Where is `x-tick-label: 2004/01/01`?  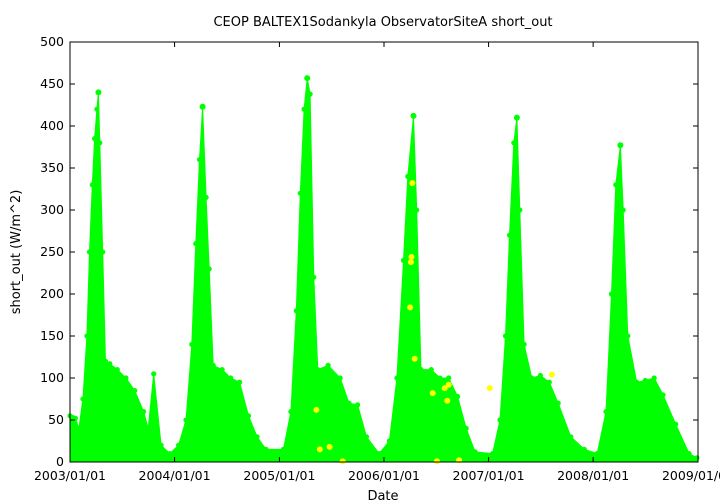 x-tick-label: 2004/01/01 is located at coordinates (175, 475).